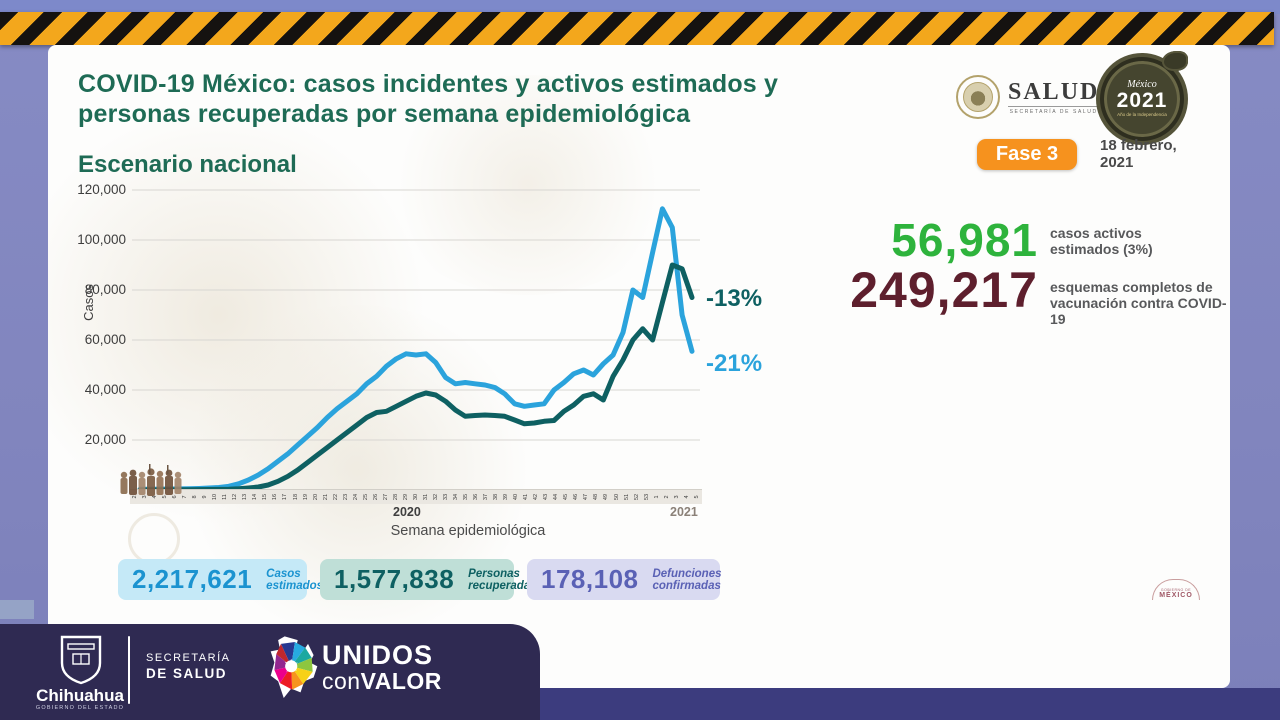  Describe the element at coordinates (1138, 311) in the screenshot. I see `vaccination-label-line2: vacunación contra COVID-19` at that location.